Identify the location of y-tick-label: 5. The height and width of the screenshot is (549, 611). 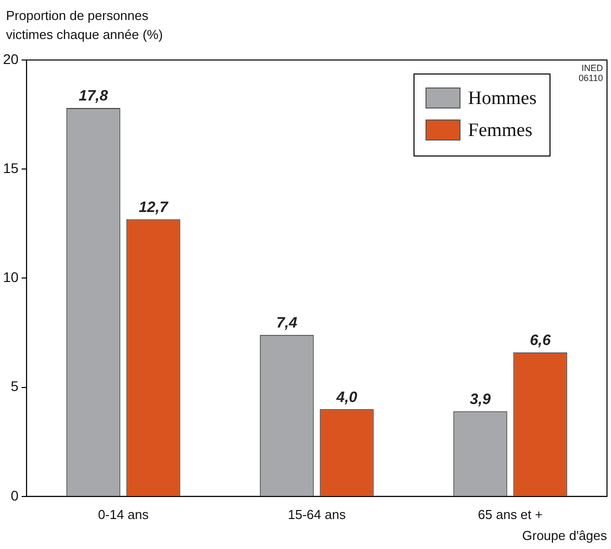
(14, 386).